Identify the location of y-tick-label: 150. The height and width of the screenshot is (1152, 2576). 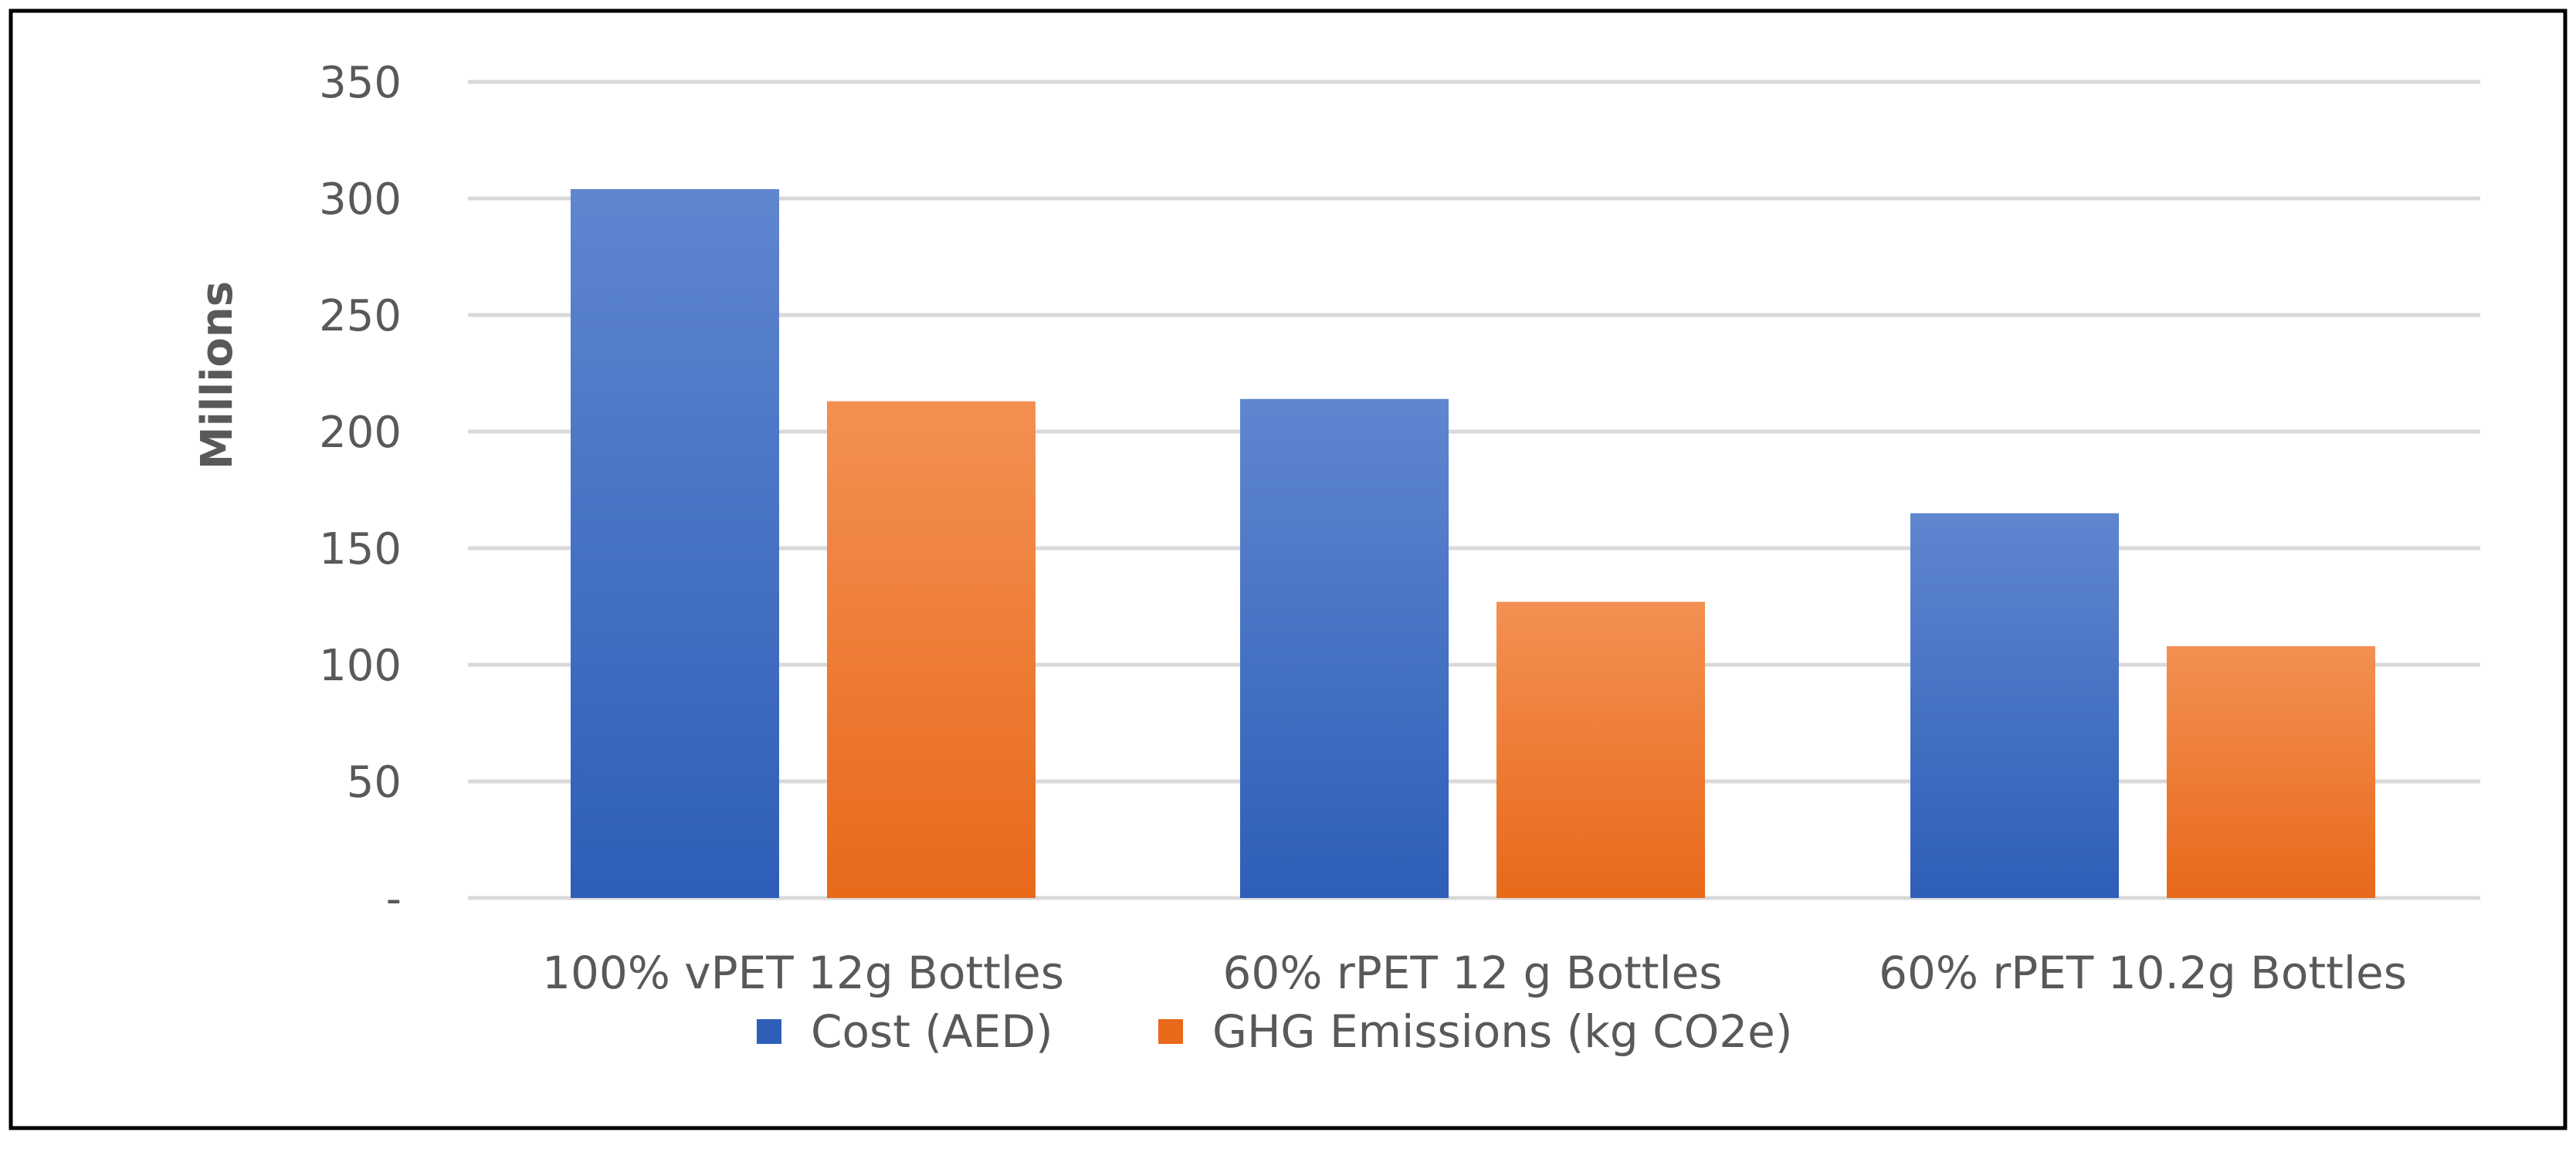
(360, 549).